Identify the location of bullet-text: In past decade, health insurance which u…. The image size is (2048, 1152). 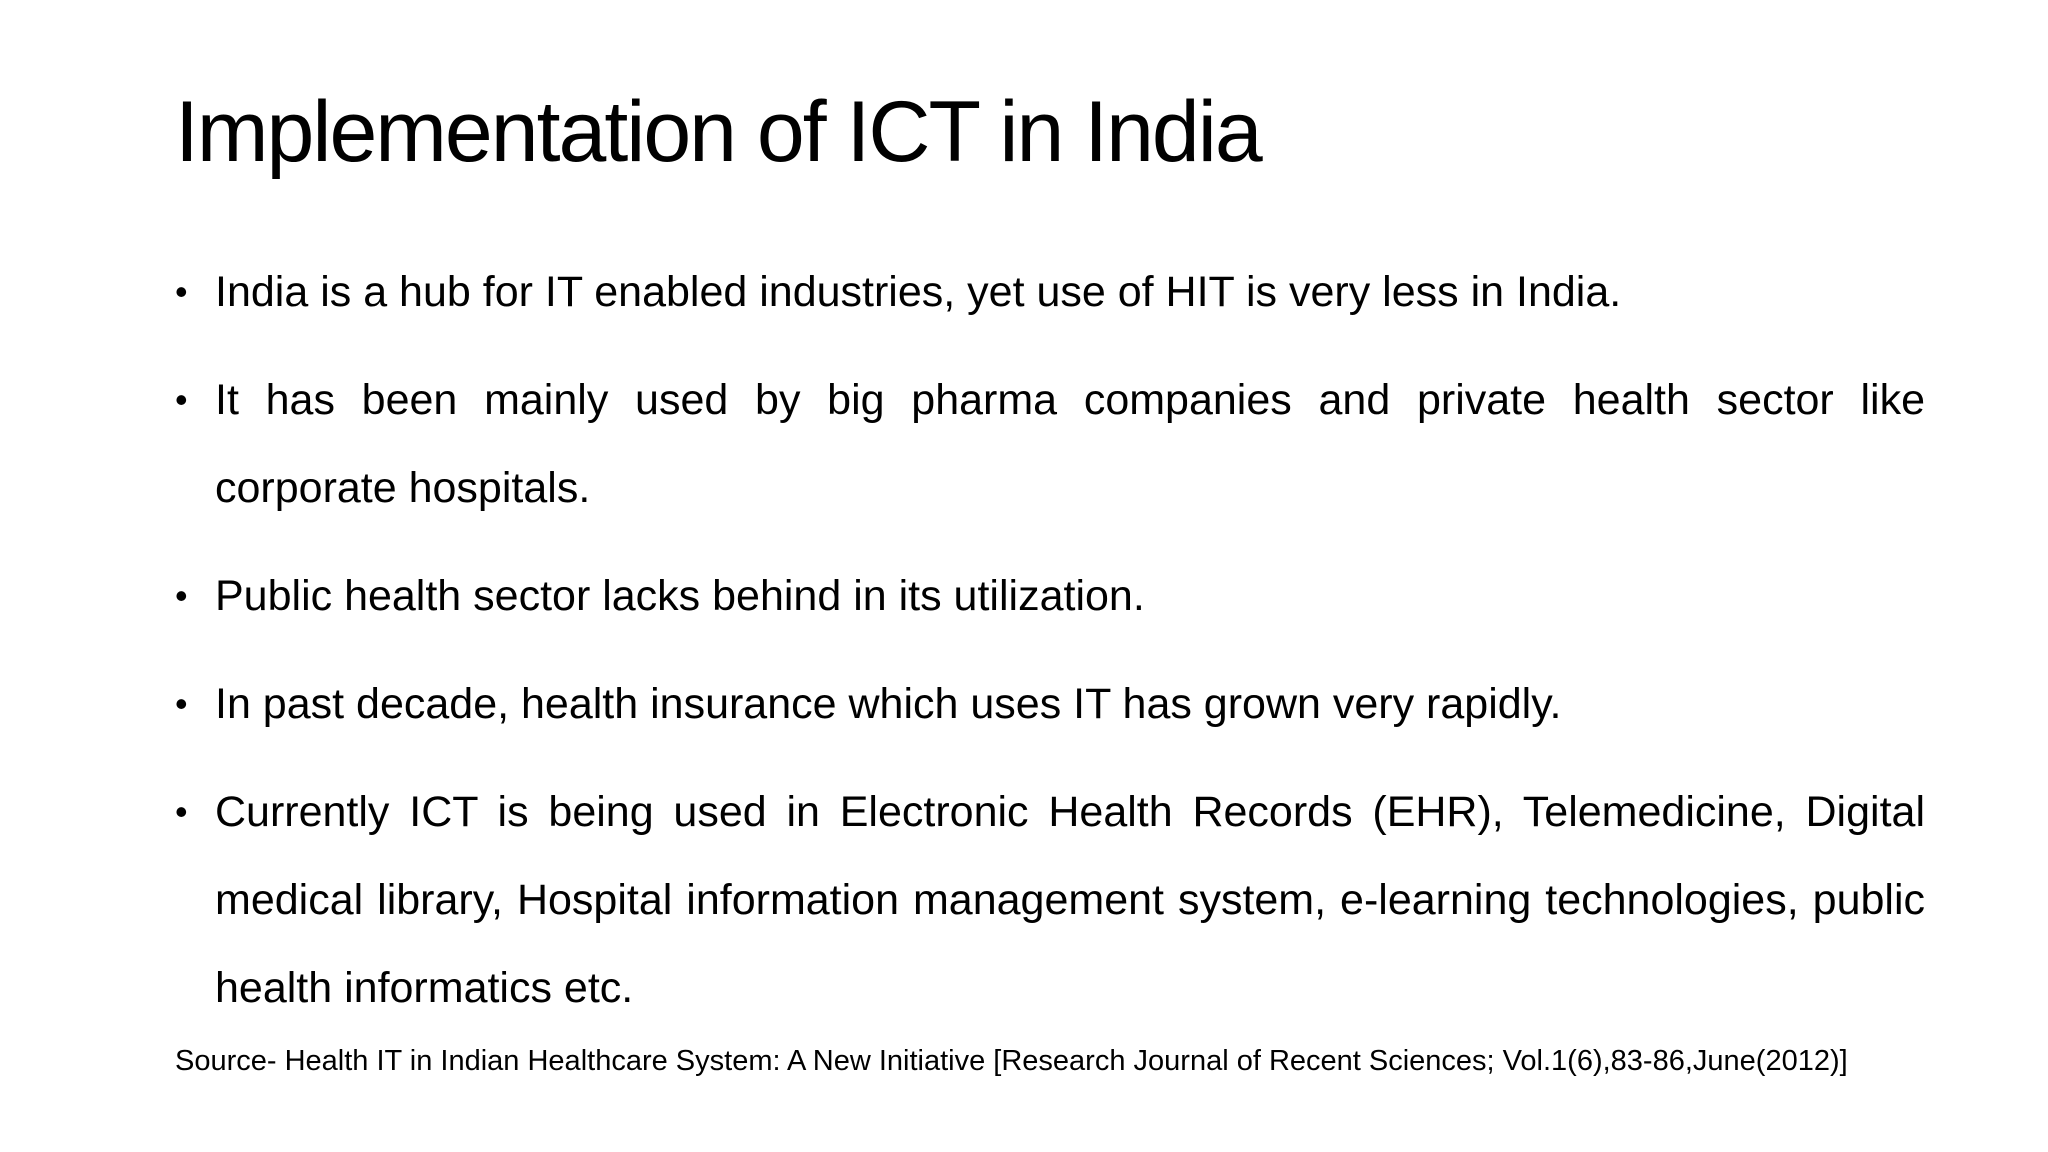
(888, 704).